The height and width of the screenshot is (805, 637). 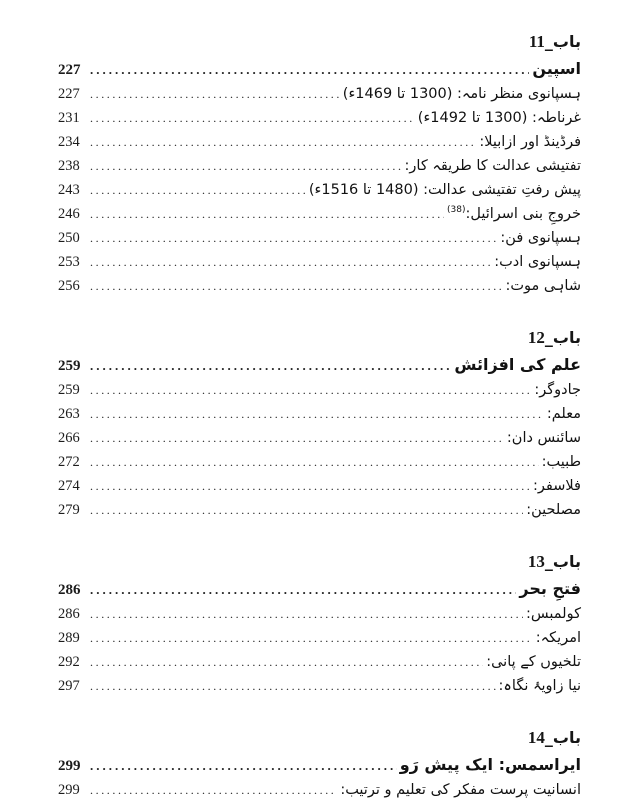 What do you see at coordinates (544, 438) in the screenshot?
I see `entry-text-wrap: سائنس دان:` at bounding box center [544, 438].